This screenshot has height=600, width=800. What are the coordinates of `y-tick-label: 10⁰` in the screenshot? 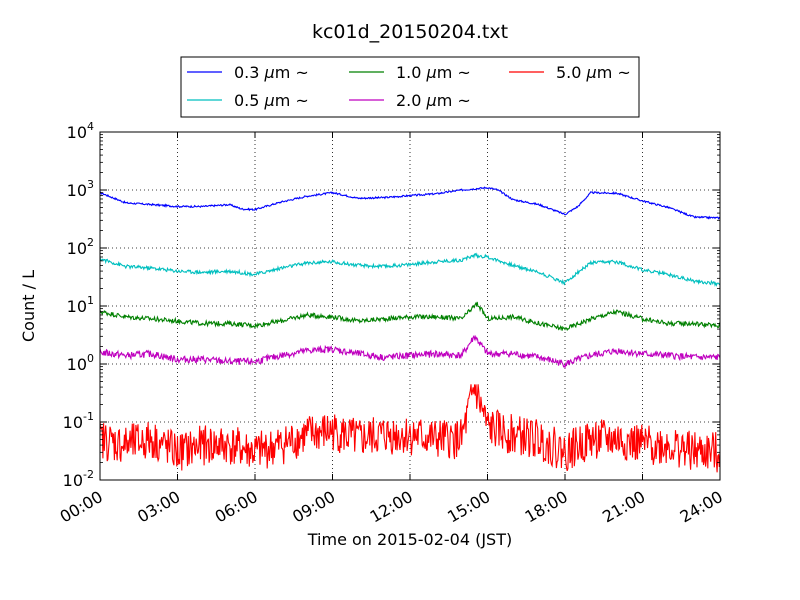 It's located at (80, 363).